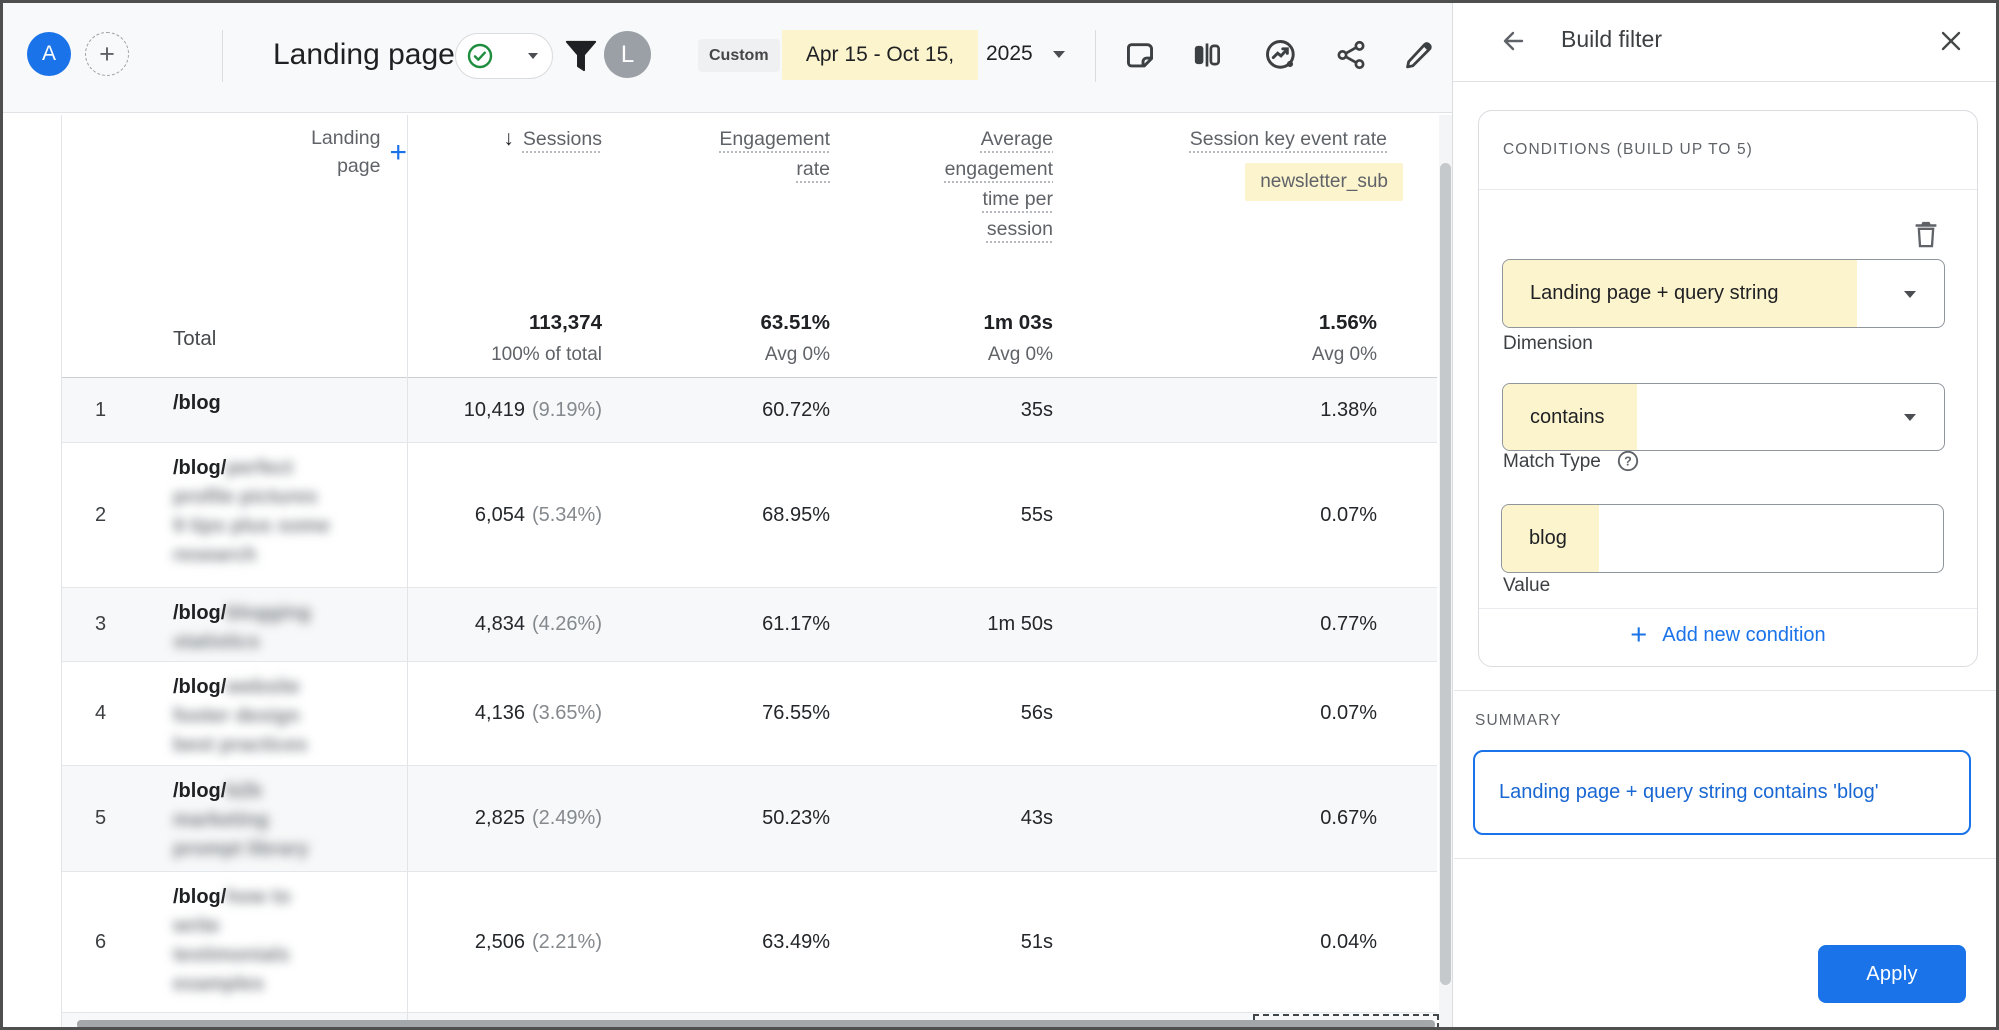 Image resolution: width=1999 pixels, height=1030 pixels. I want to click on total-key-event-rate-value: 1.56%, so click(1347, 322).